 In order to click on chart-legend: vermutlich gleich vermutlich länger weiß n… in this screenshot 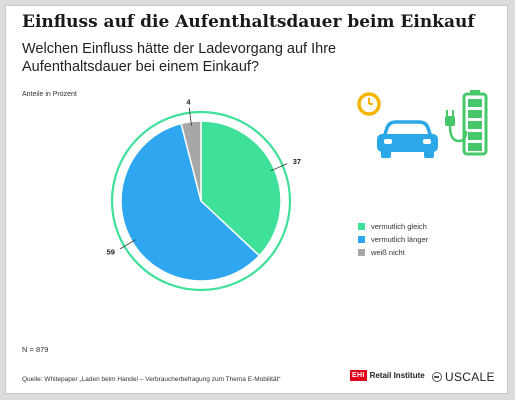, I will do `click(393, 239)`.